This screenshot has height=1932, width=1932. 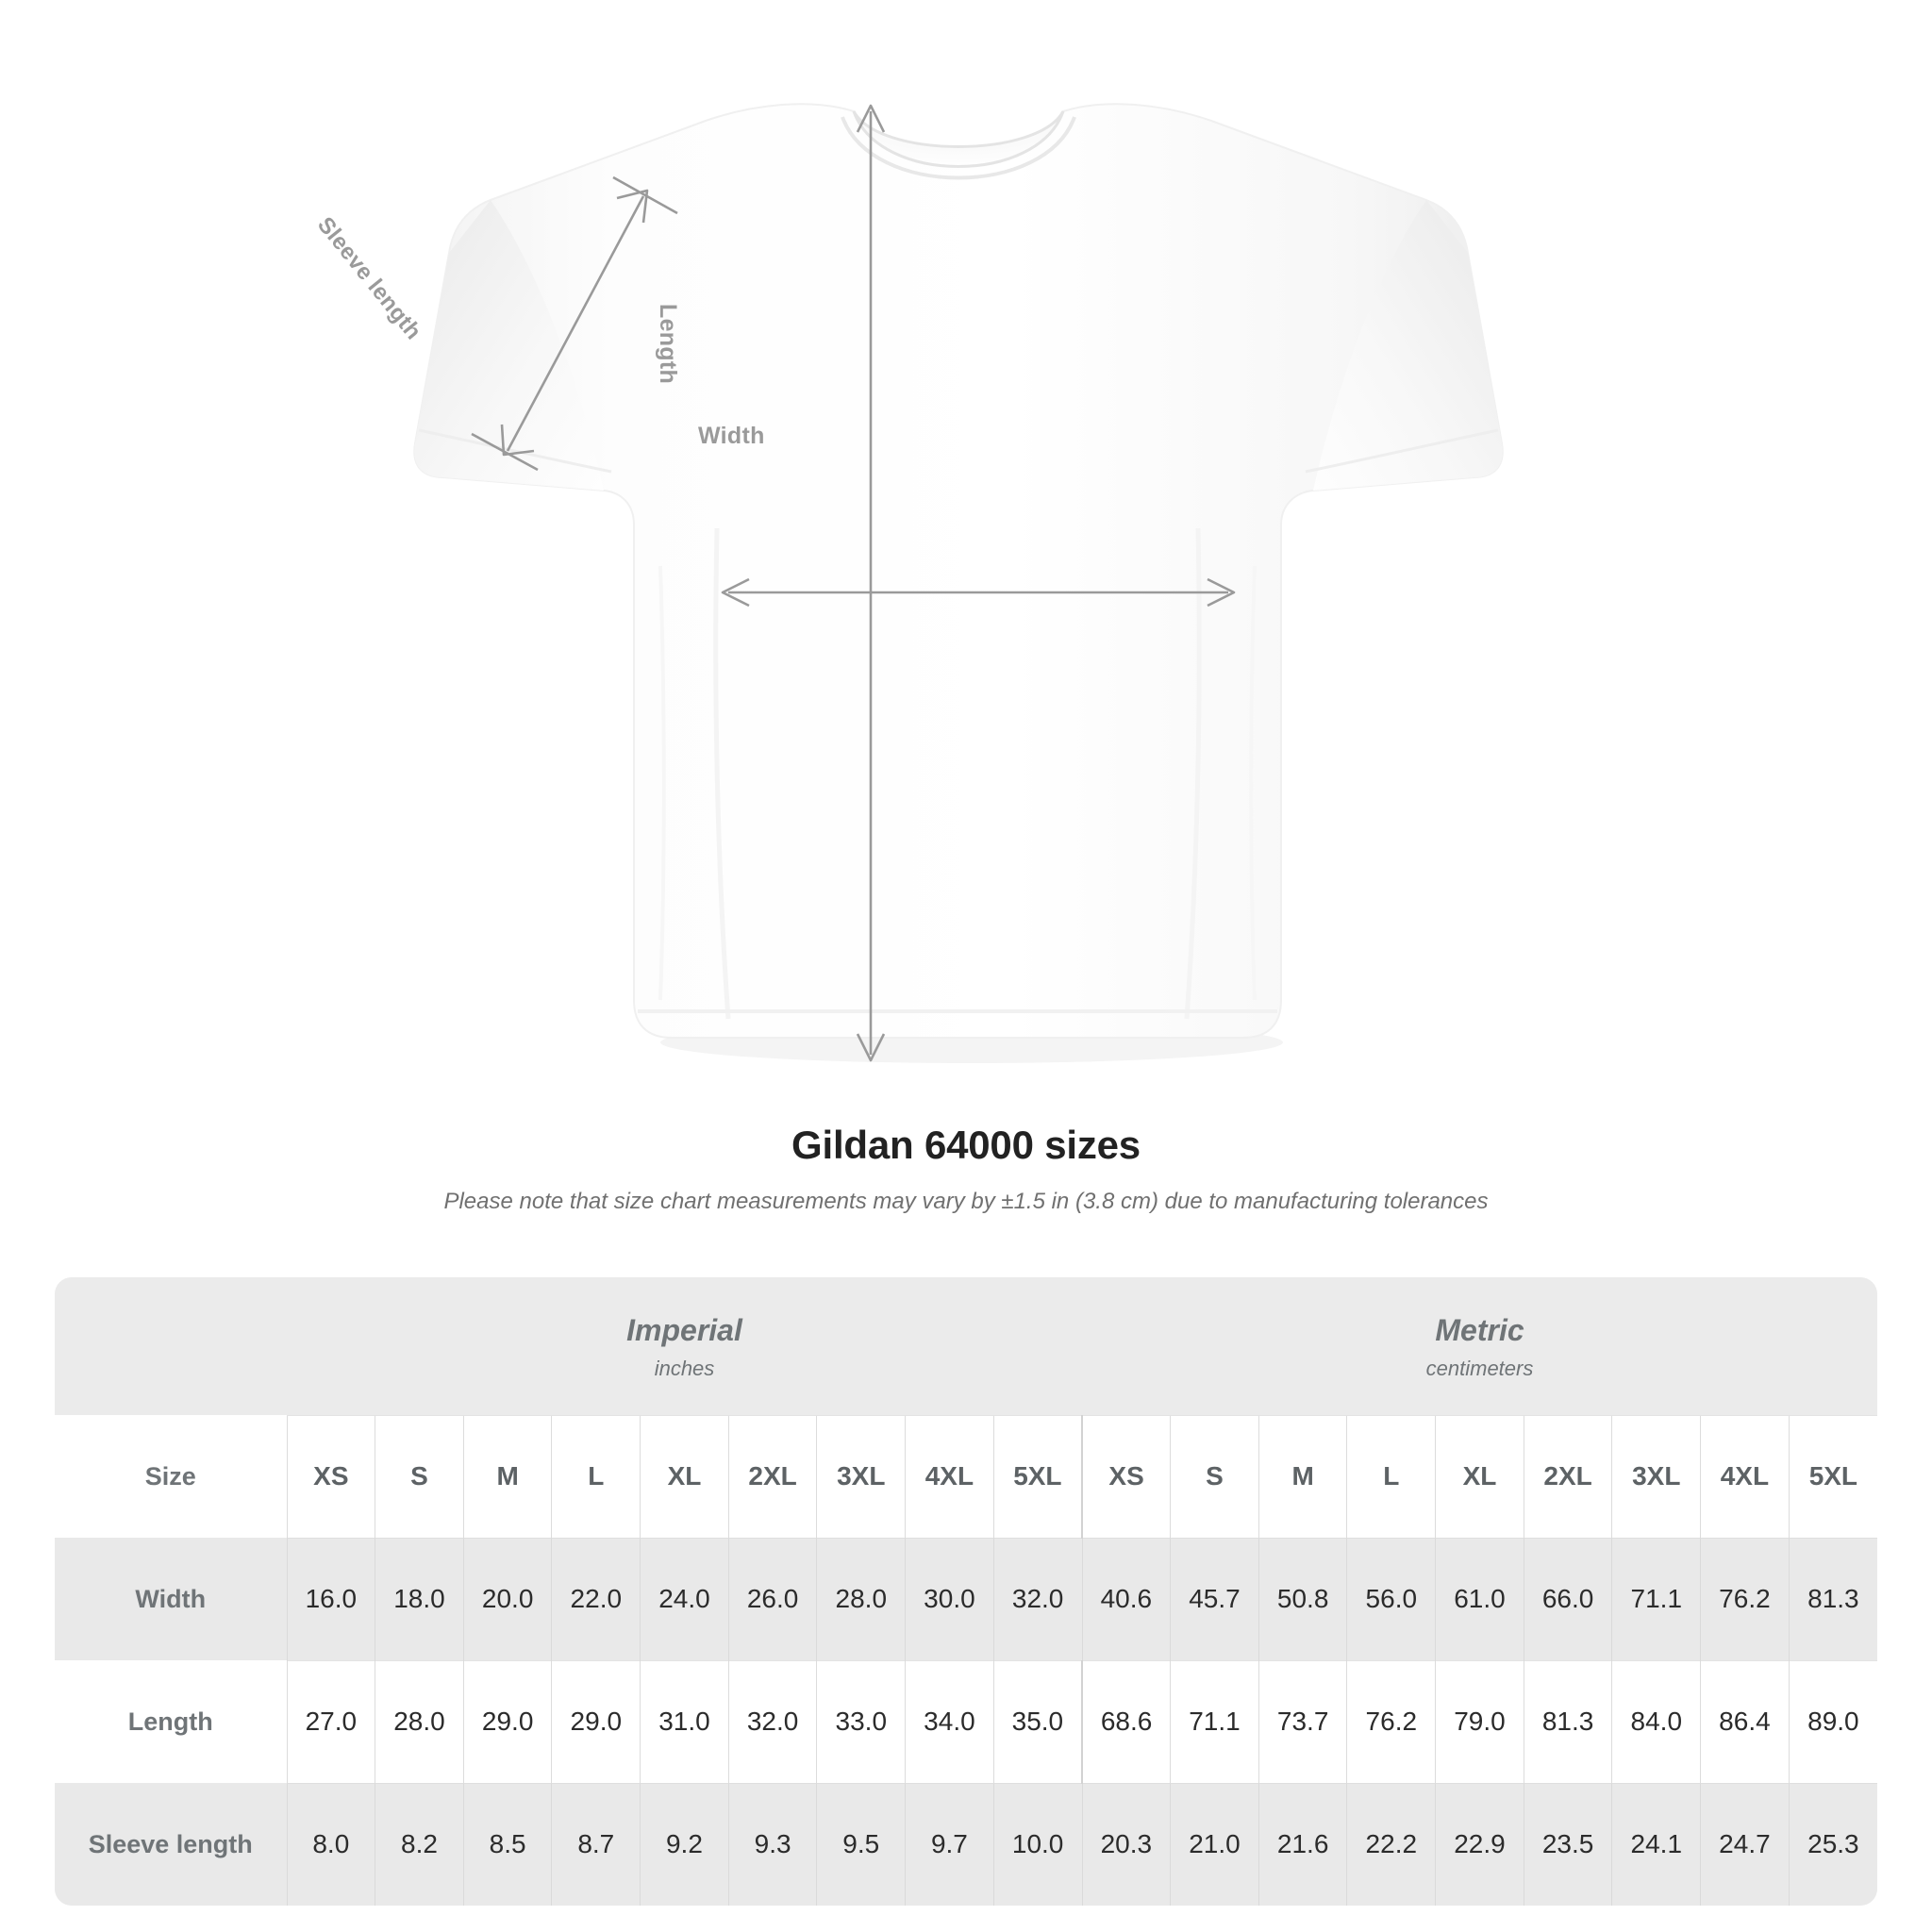 I want to click on cell-width-imperial-s: 18.0, so click(x=420, y=1598).